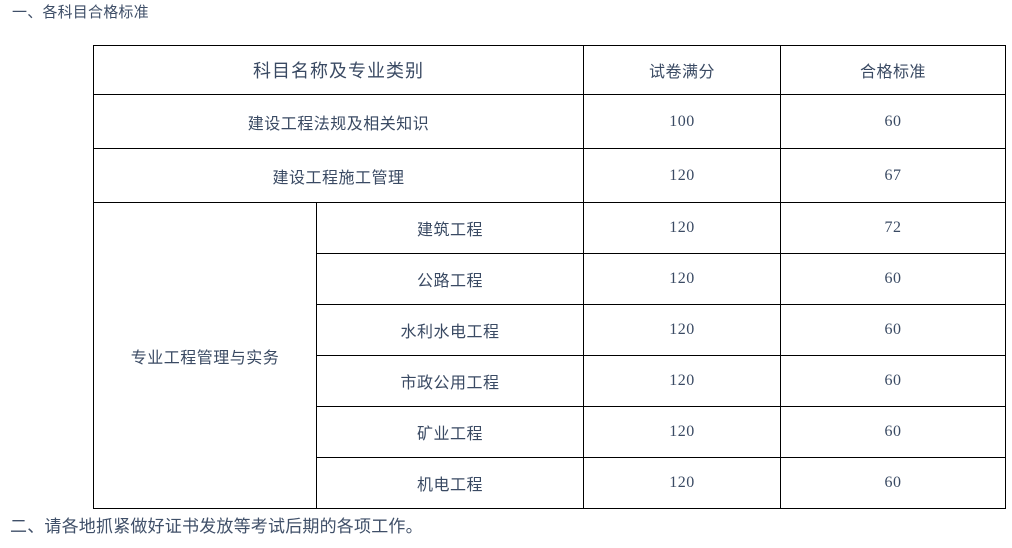 The image size is (1012, 548). I want to click on cell-subject: 建筑工程, so click(450, 228).